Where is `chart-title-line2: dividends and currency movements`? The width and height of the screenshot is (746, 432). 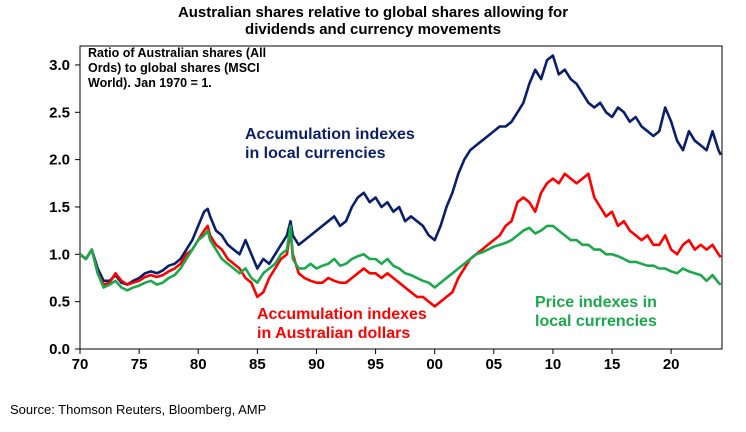 chart-title-line2: dividends and currency movements is located at coordinates (373, 29).